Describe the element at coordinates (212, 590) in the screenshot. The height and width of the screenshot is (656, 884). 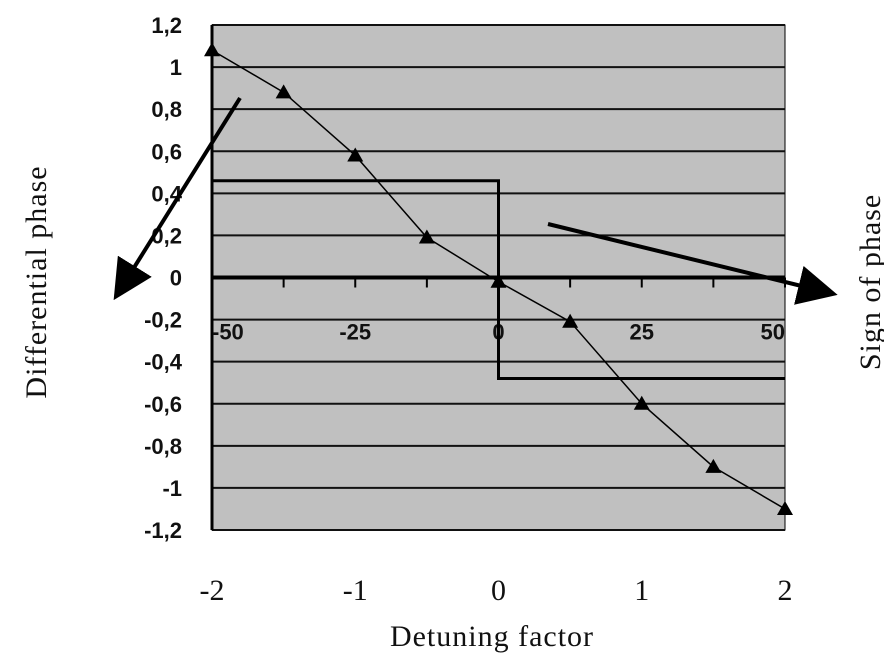
I see `x-outer-tick-label: -2` at that location.